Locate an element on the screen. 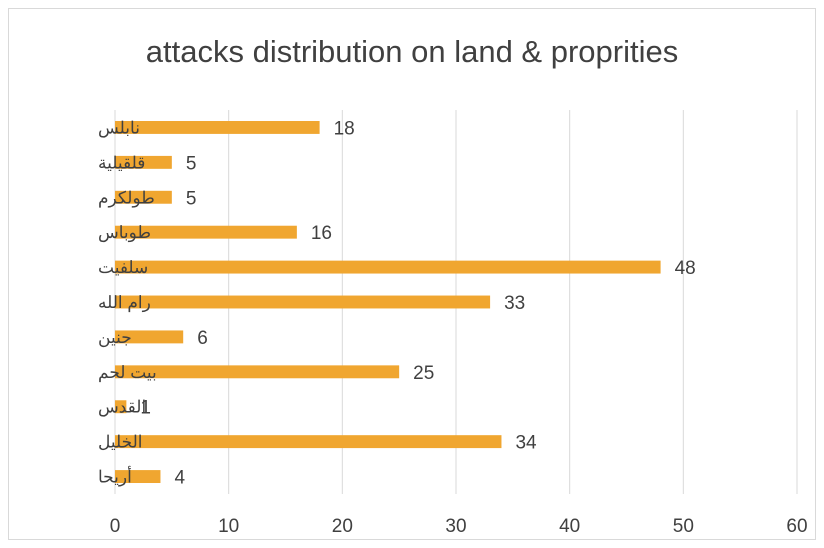 This screenshot has height=548, width=824. category-label: طولكرم is located at coordinates (126, 198).